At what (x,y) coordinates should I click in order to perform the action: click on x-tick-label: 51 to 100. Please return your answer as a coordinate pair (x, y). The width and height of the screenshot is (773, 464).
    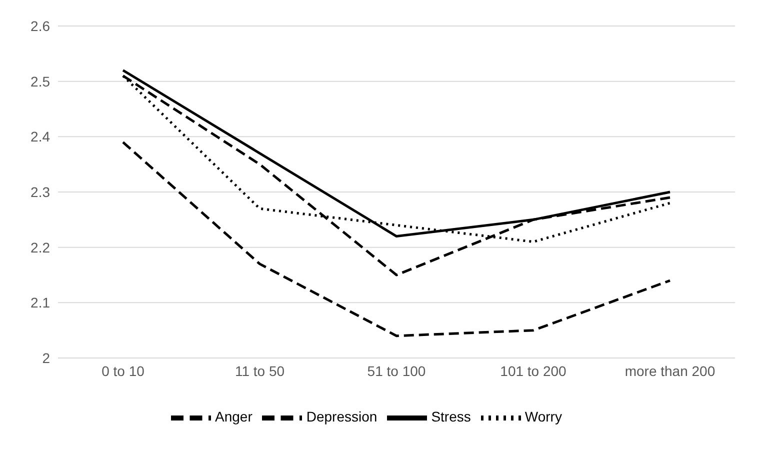
    Looking at the image, I should click on (396, 370).